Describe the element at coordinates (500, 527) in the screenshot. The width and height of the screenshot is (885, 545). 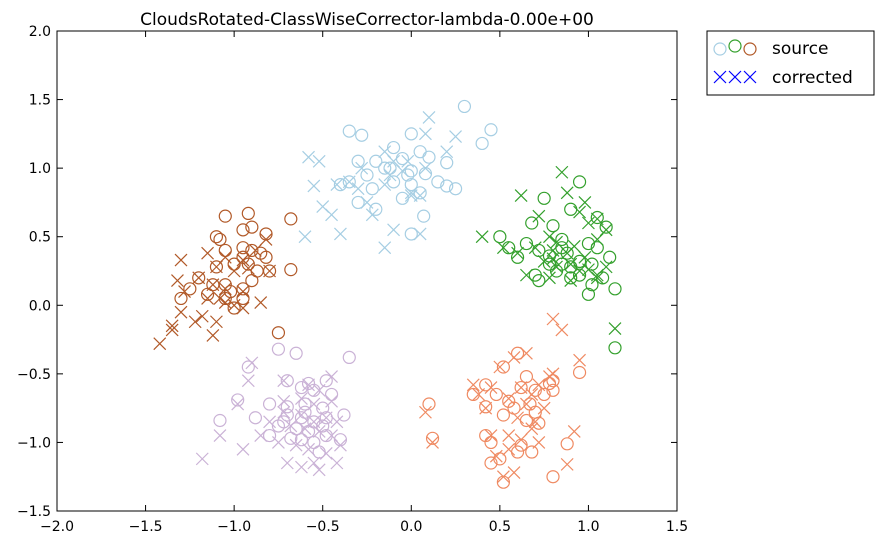
I see `x-tick-label: 0.5` at that location.